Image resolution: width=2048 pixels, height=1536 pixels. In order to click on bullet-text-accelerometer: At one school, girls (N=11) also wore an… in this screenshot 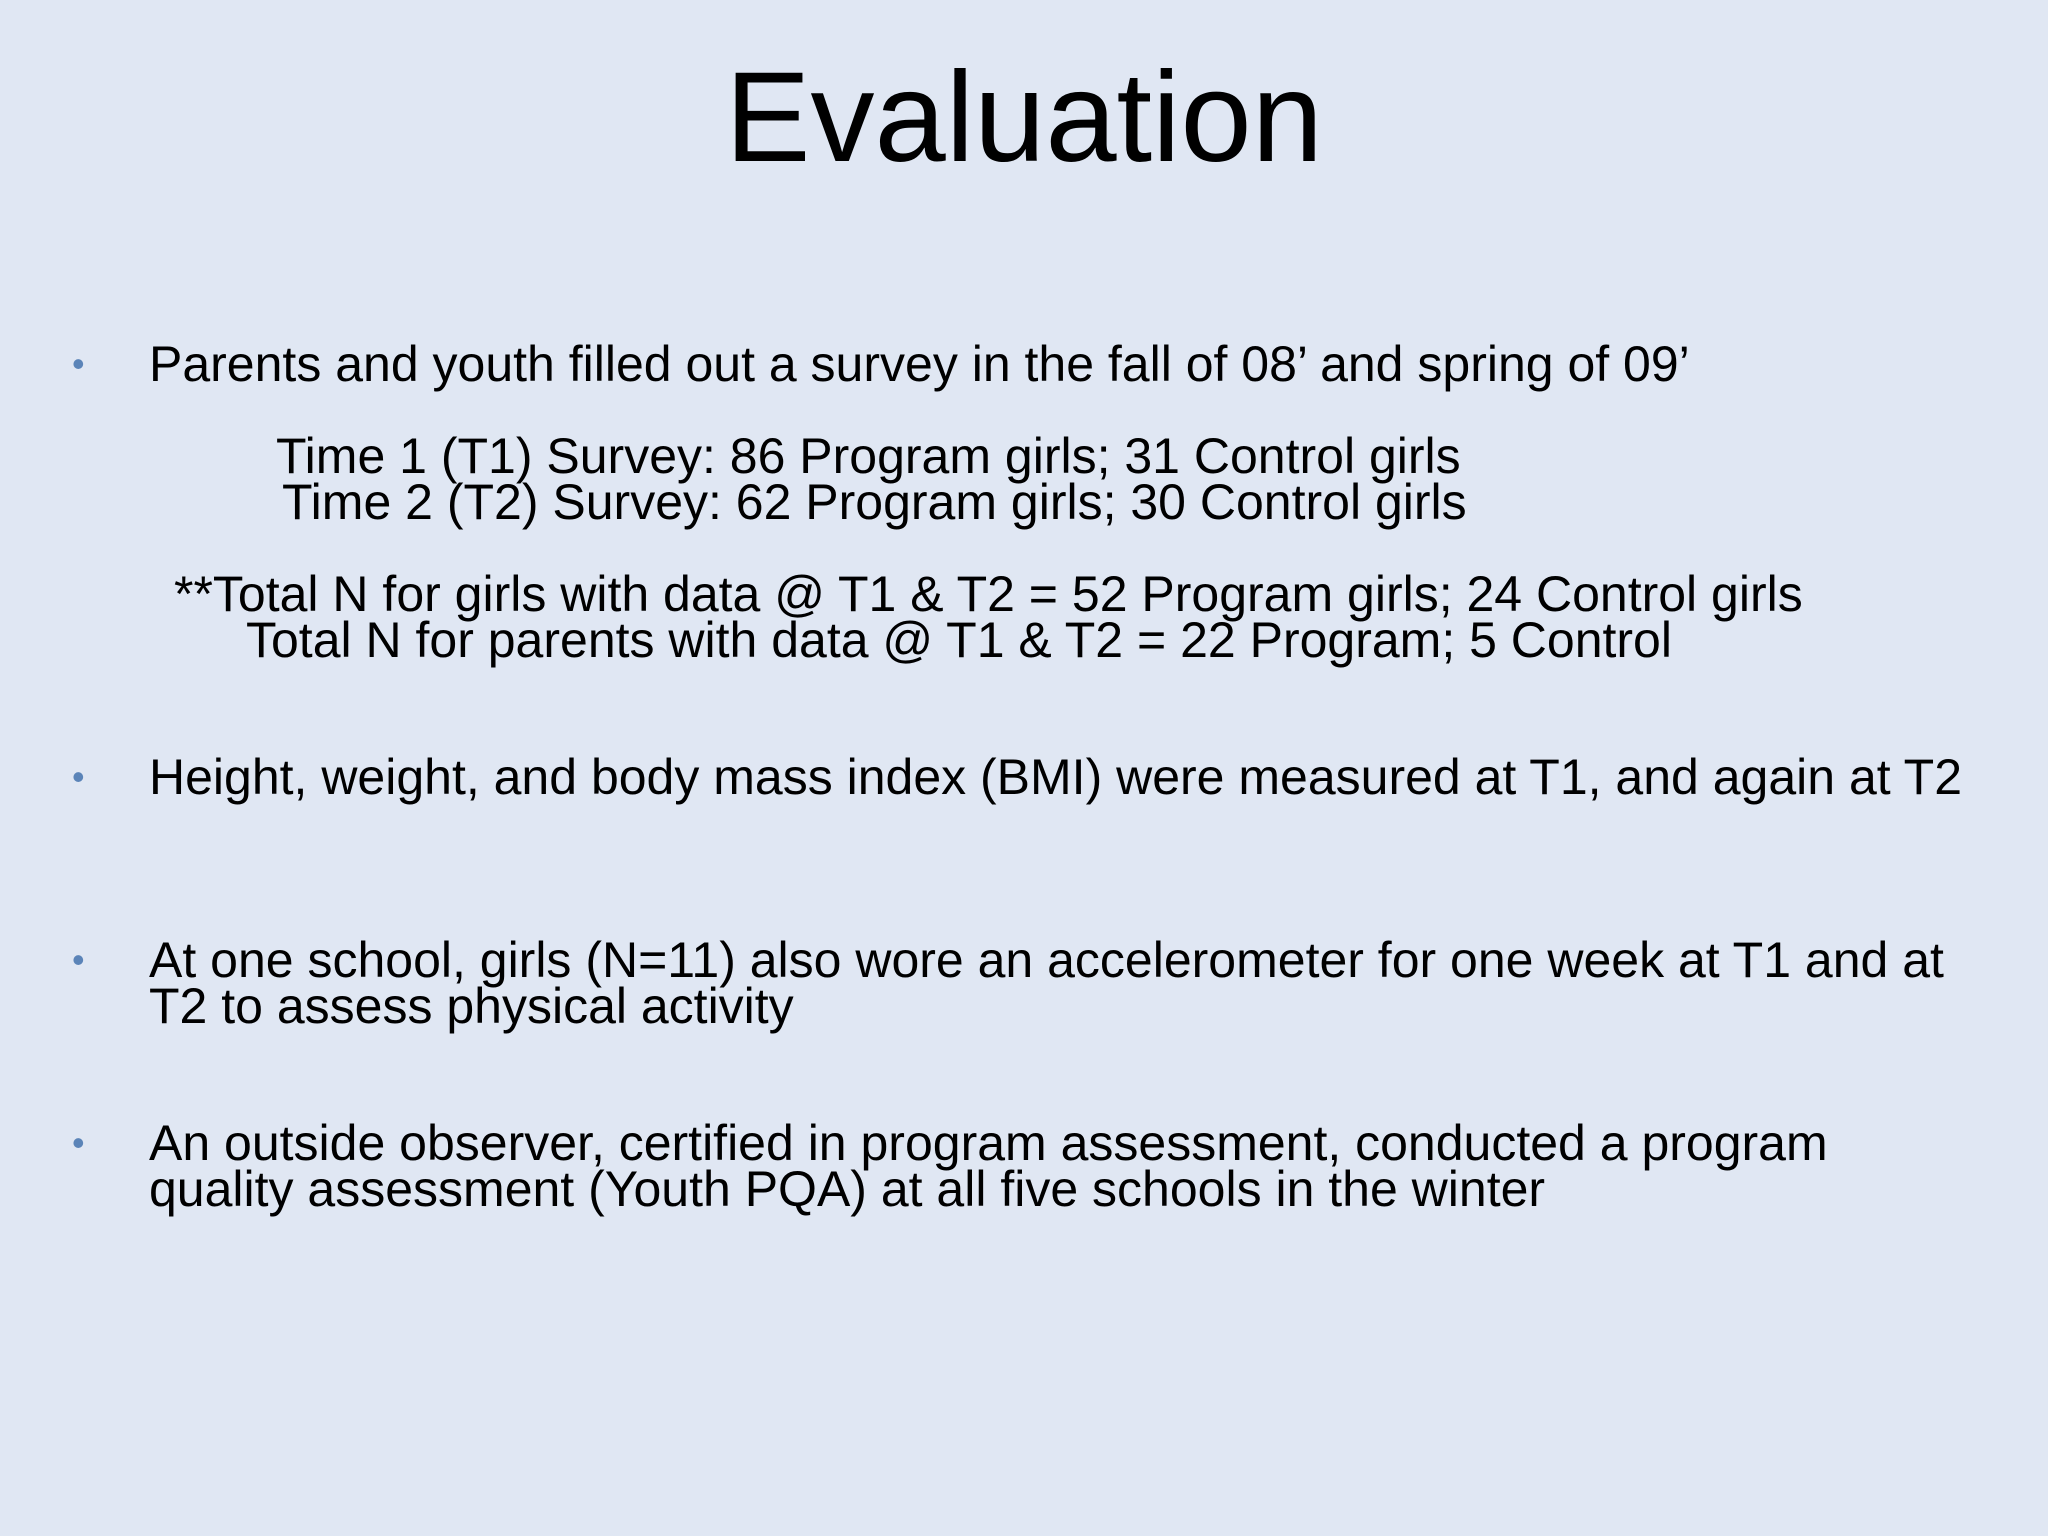, I will do `click(1046, 983)`.